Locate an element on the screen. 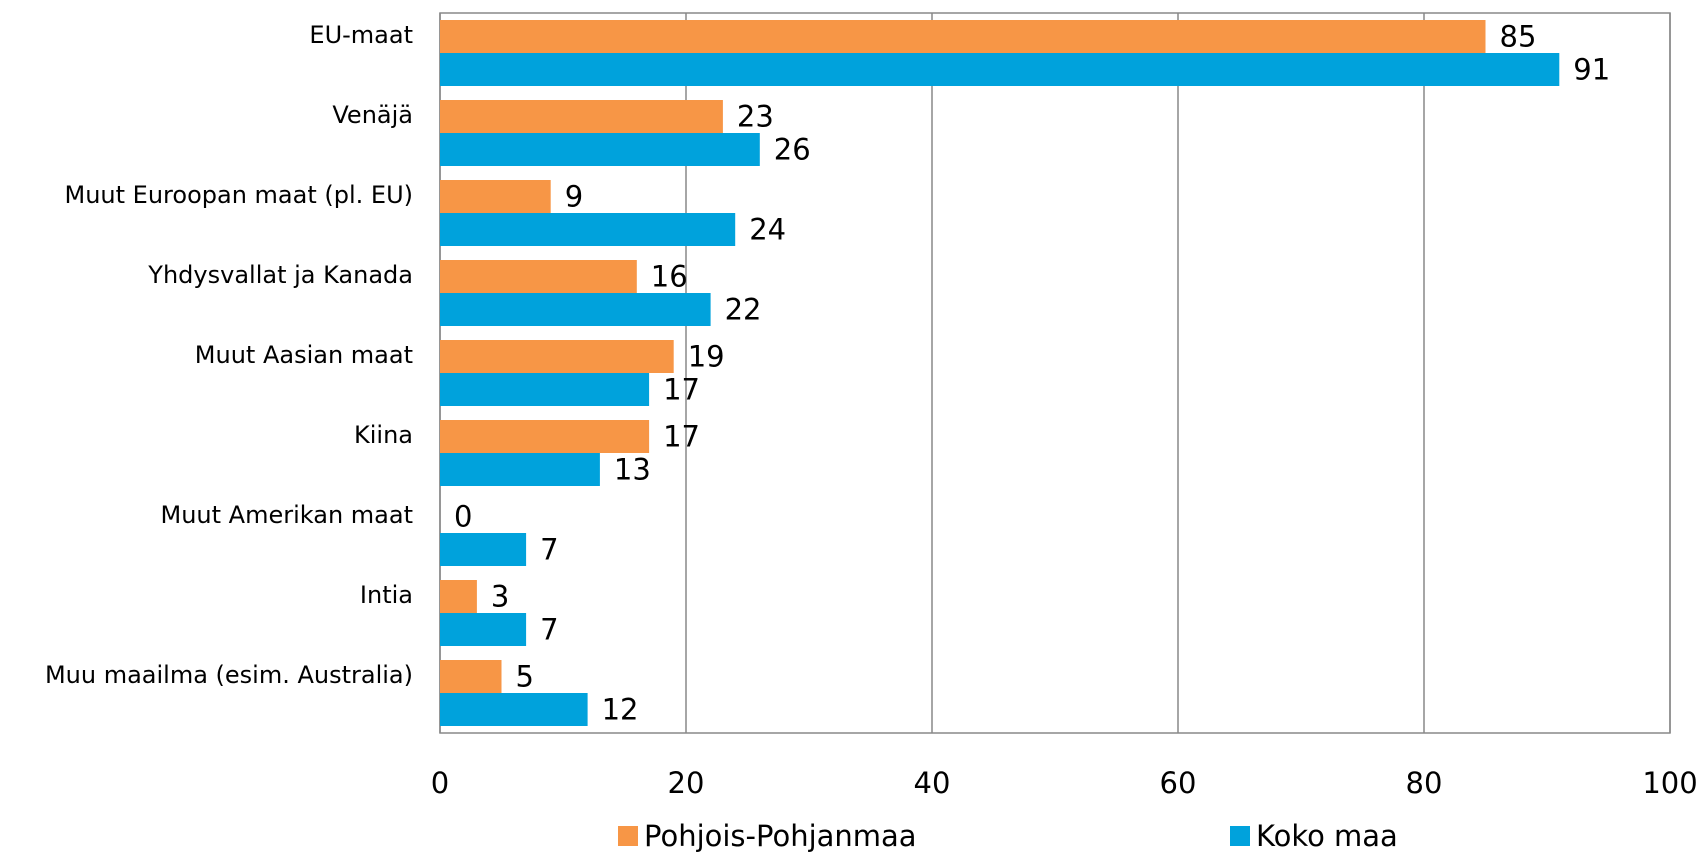 Image resolution: width=1706 pixels, height=858 pixels. x-tick-label: 20 is located at coordinates (686, 783).